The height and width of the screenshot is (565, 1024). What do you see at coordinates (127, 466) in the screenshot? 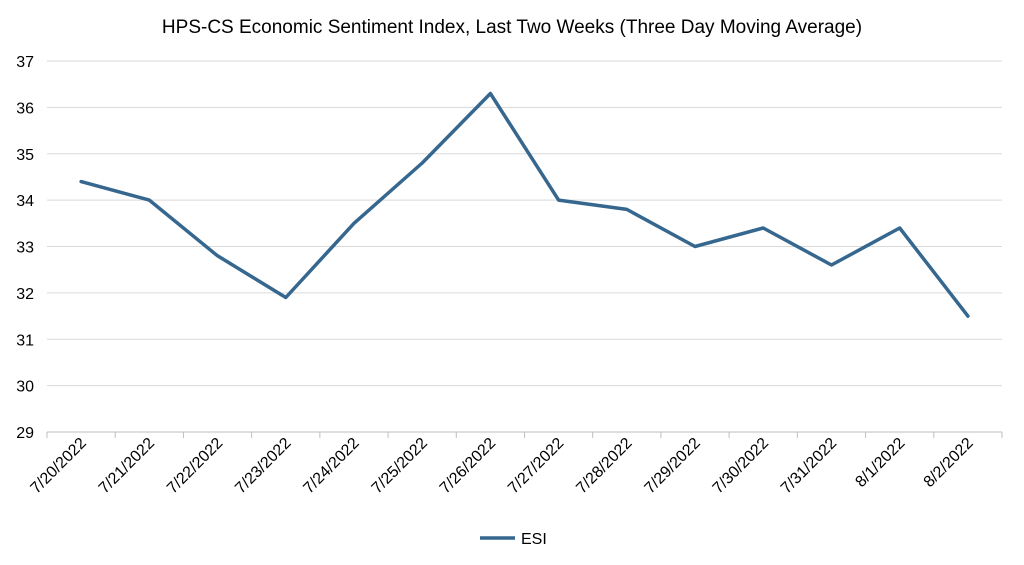
I see `x-tick-label: 7/21/2022` at bounding box center [127, 466].